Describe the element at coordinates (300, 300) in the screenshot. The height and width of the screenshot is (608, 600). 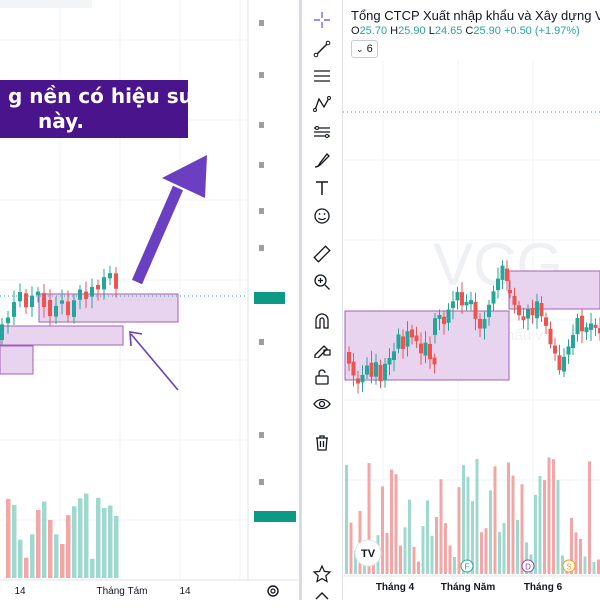
I see `pane-divider` at that location.